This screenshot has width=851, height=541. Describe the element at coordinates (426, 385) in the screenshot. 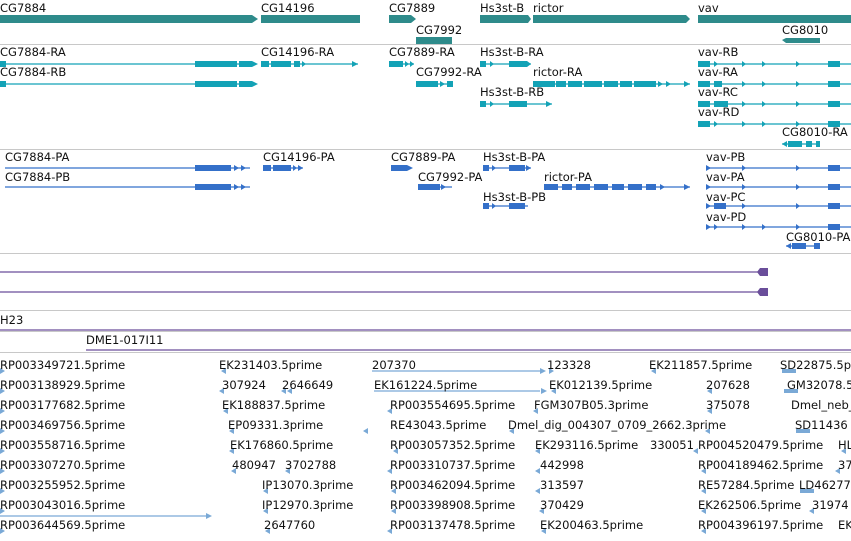

I see `est-label: EK161224.5prime` at that location.